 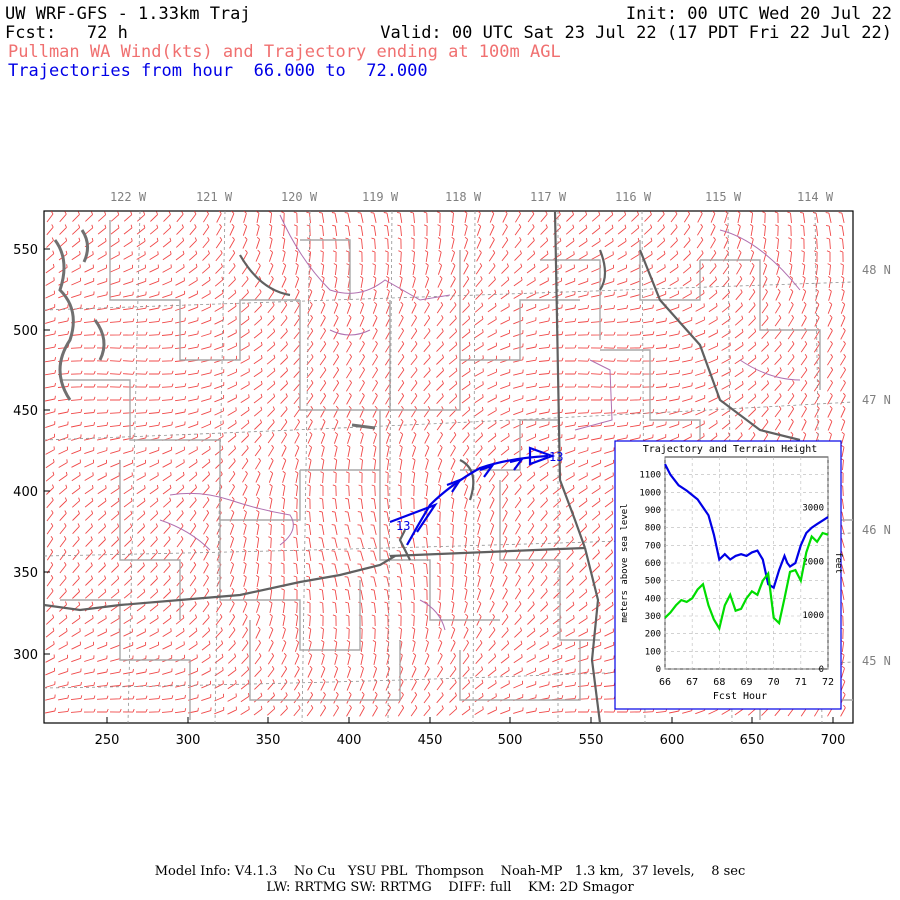 I want to click on trajectory-label-start: 13, so click(x=403, y=526).